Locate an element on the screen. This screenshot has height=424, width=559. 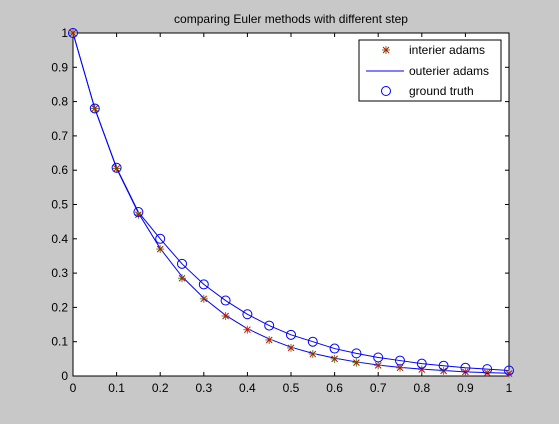
y-tick-label: 0.9 is located at coordinates (59, 67).